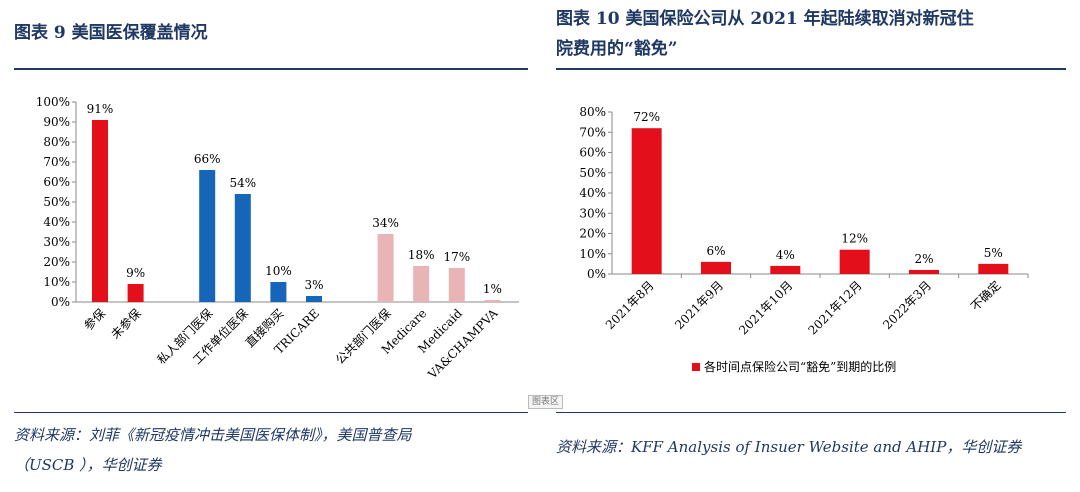  I want to click on right-source-rule, so click(811, 412).